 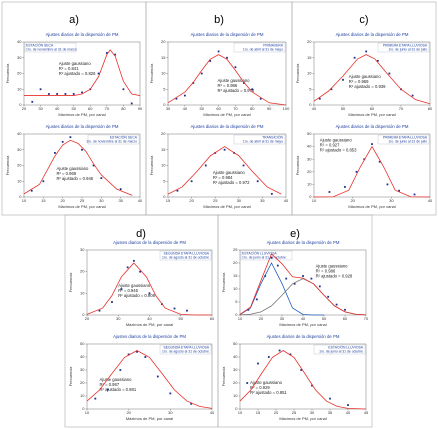 I want to click on x-tick-label: 40, so click(x=149, y=318).